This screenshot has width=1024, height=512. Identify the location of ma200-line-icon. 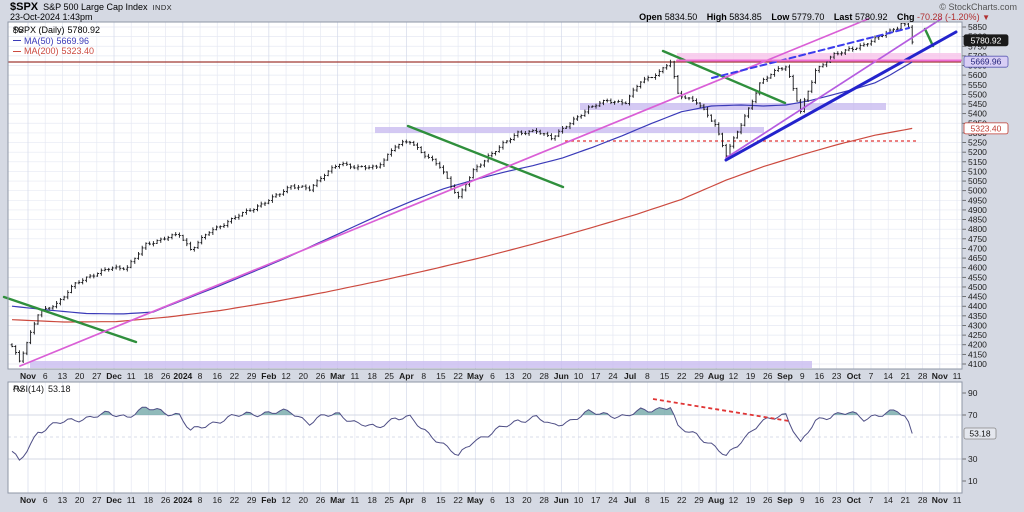
(17, 51).